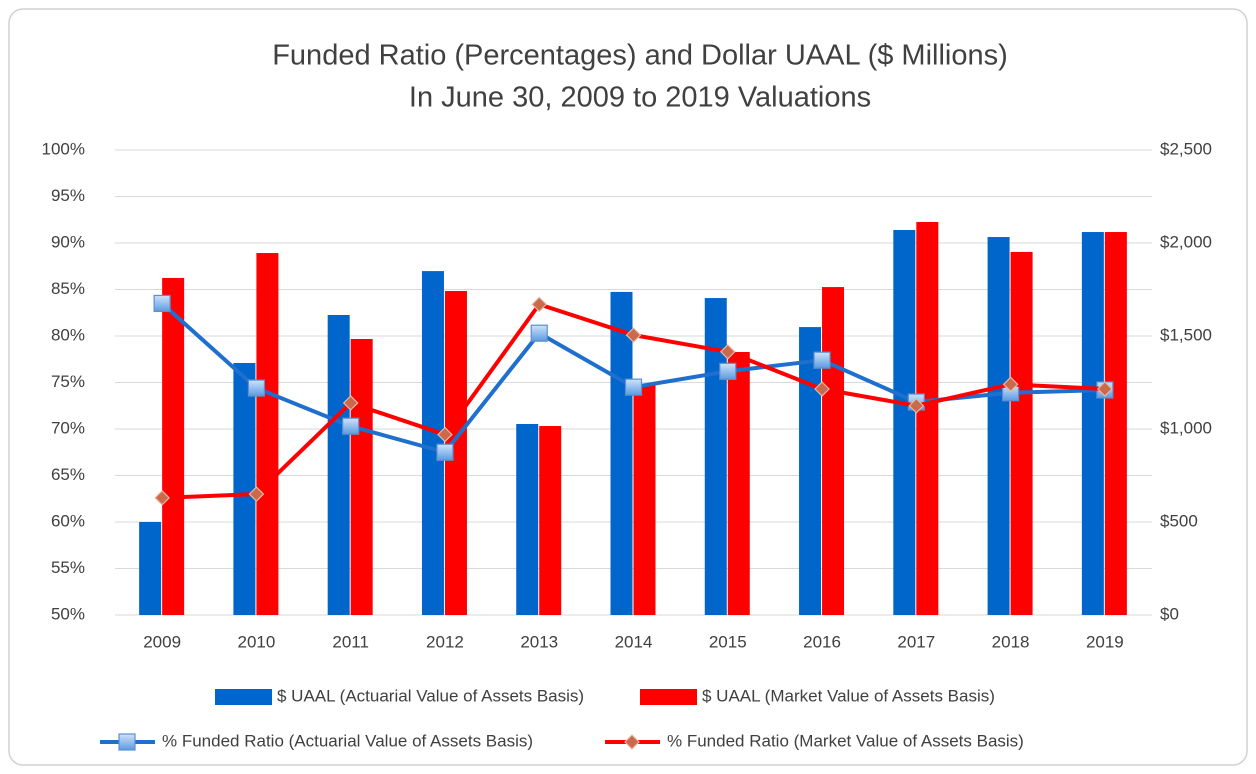  Describe the element at coordinates (68, 288) in the screenshot. I see `y-tick-label: 85%` at that location.